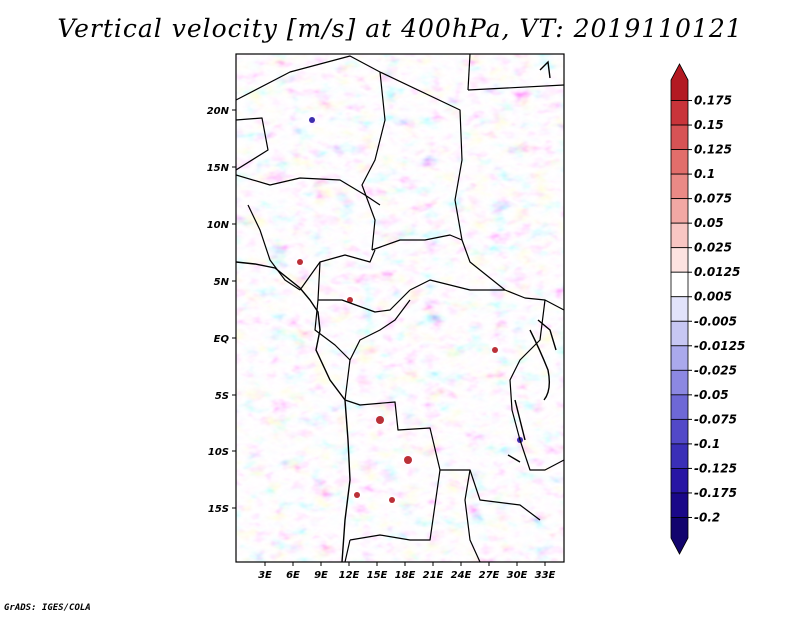  I want to click on lon-label: 21E, so click(433, 575).